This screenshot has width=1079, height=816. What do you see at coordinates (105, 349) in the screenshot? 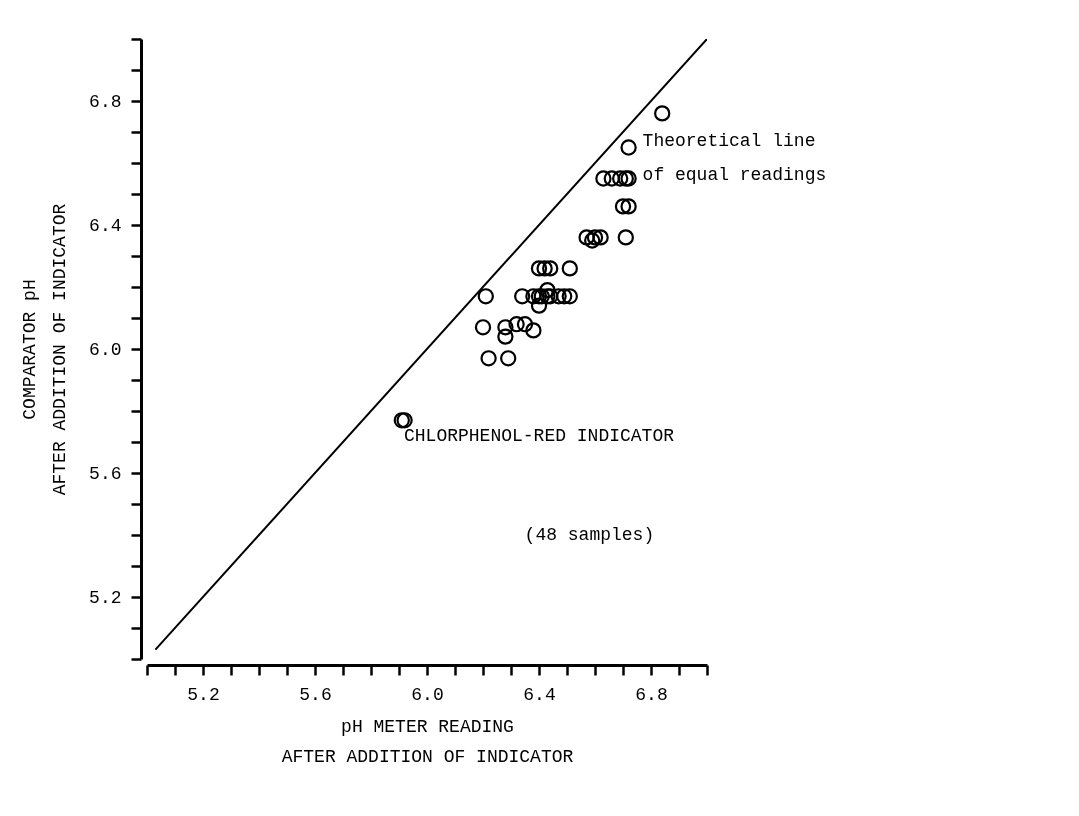
I see `y-tick-label: 6.0` at bounding box center [105, 349].